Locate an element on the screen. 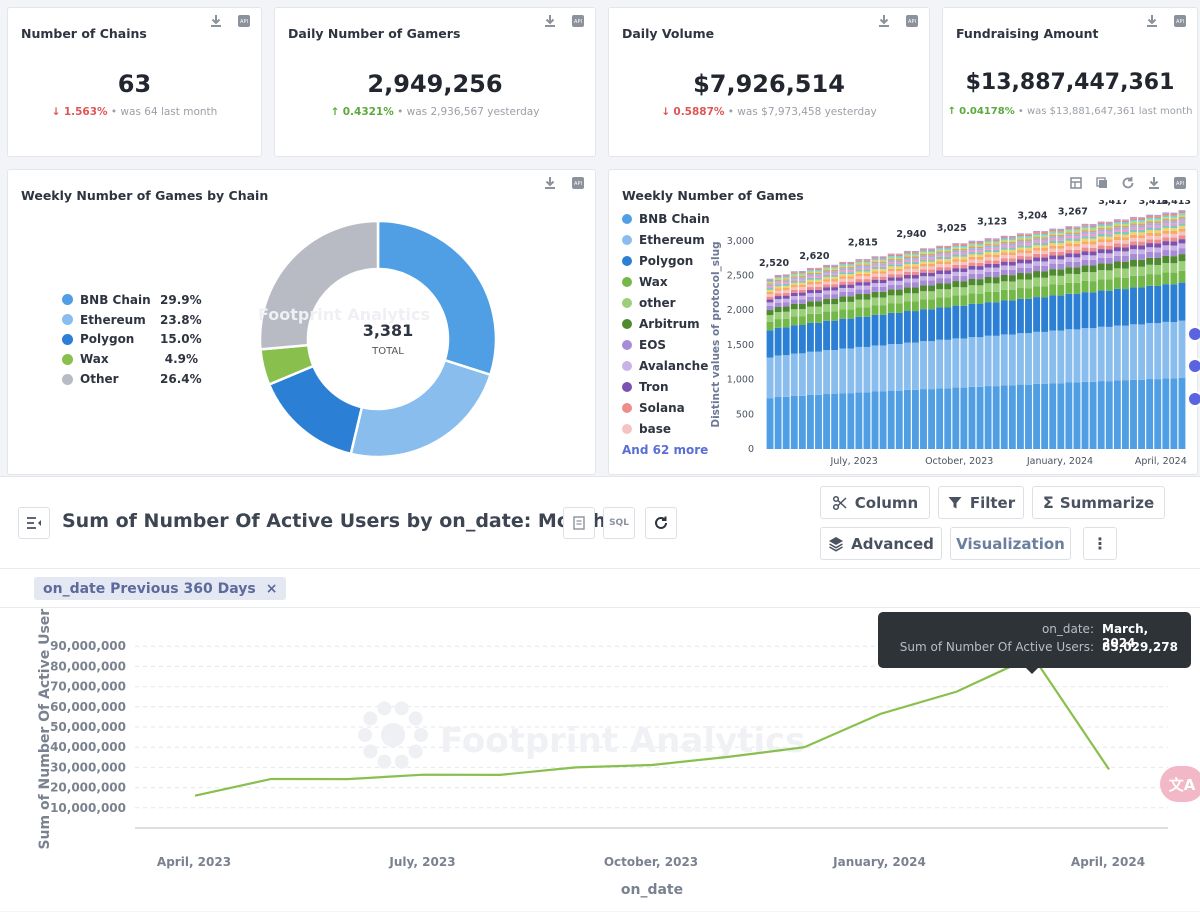  more-legend-link: And 62 more is located at coordinates (665, 449).